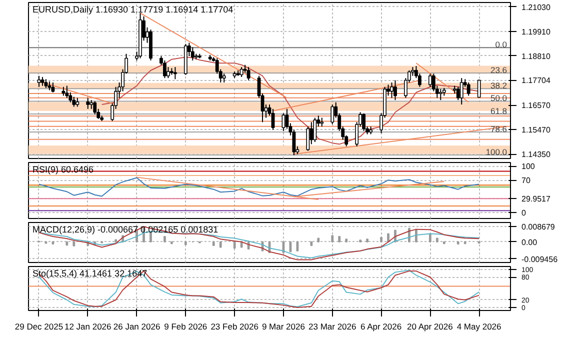 The height and width of the screenshot is (338, 564). What do you see at coordinates (332, 327) in the screenshot?
I see `x-tick-label: 23 Mar 2026` at bounding box center [332, 327].